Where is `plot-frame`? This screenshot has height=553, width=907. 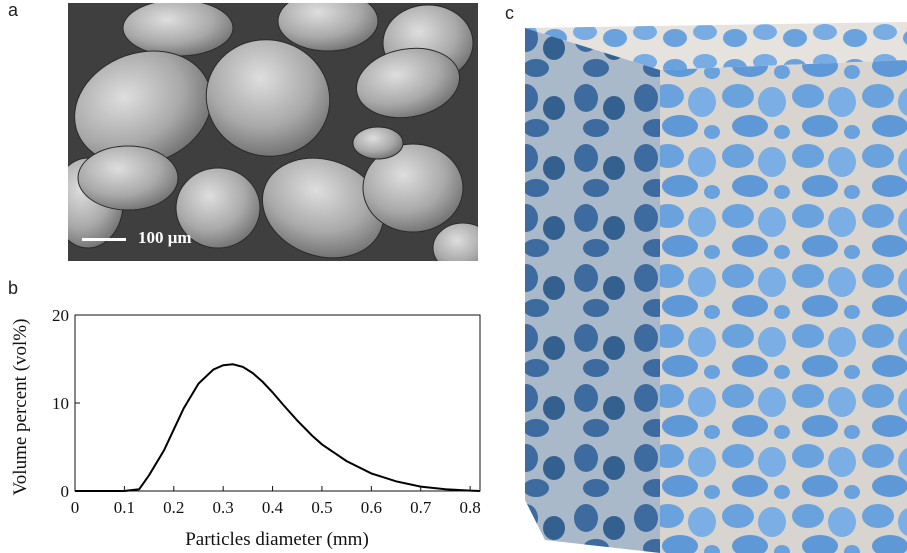
plot-frame is located at coordinates (277, 403).